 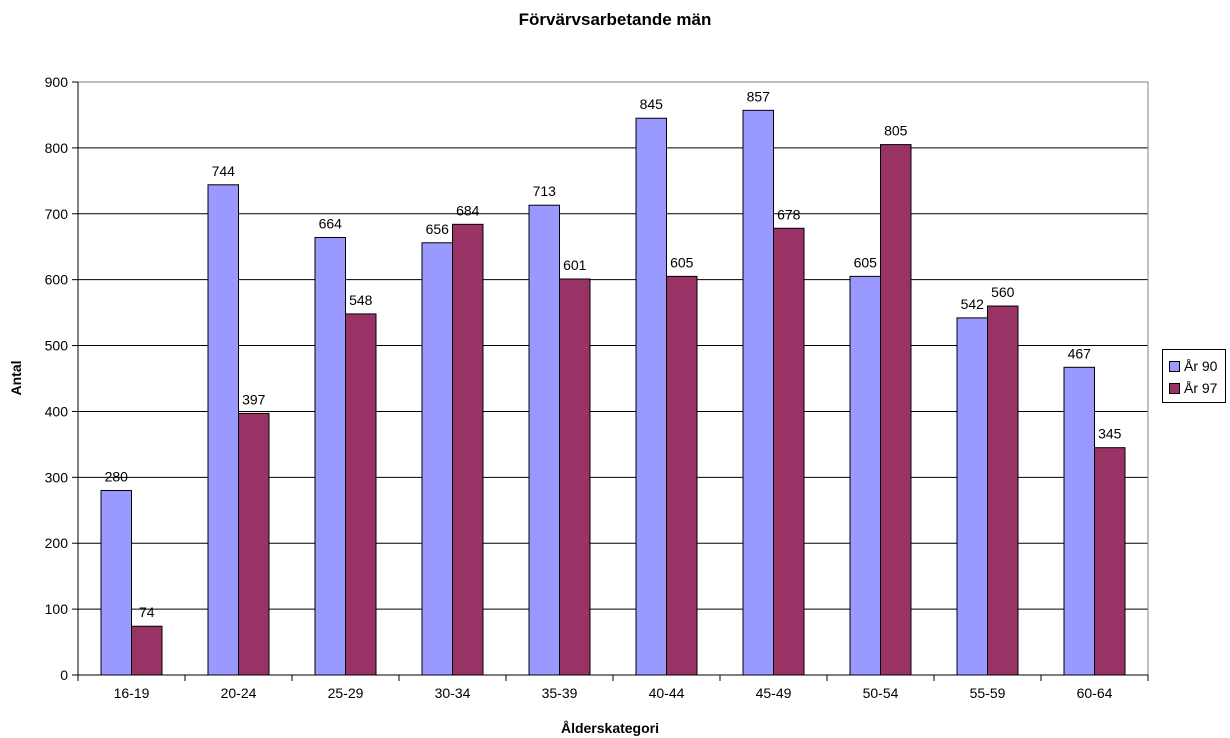 I want to click on x-tick-label: 35-39, so click(x=560, y=693).